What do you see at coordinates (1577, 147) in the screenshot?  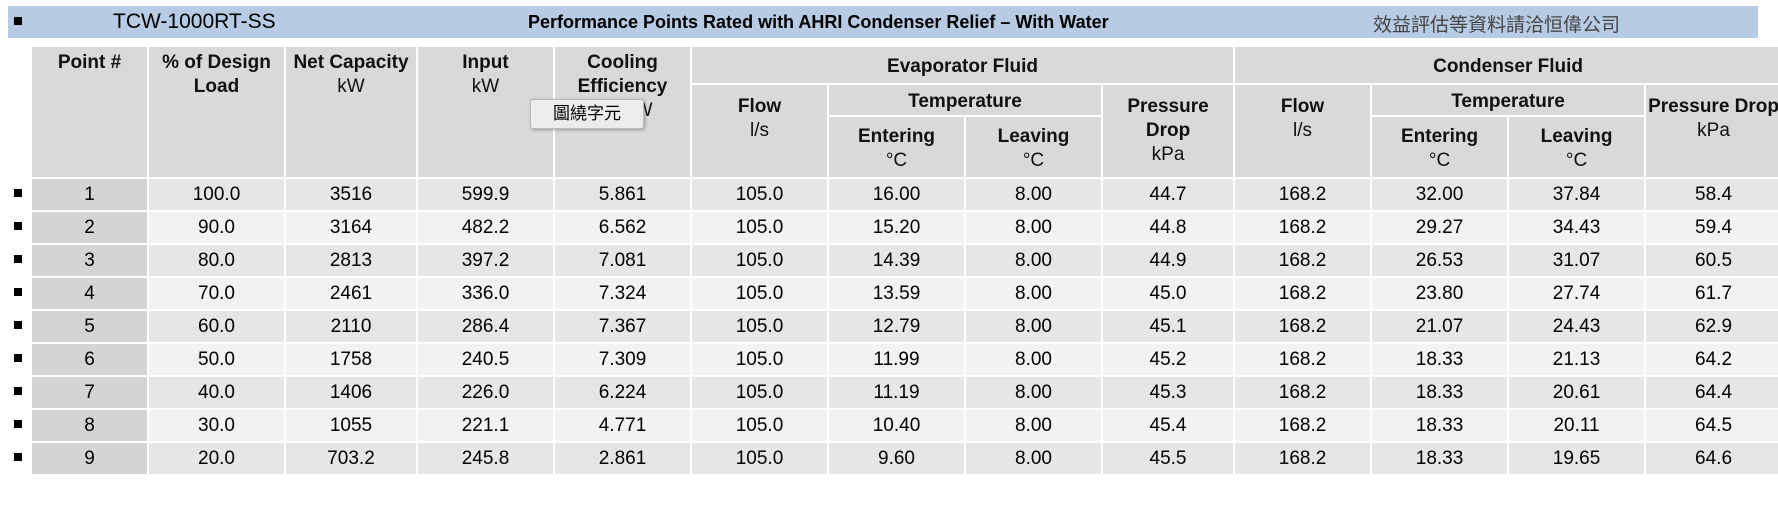 I see `header-cell: Leaving °C` at bounding box center [1577, 147].